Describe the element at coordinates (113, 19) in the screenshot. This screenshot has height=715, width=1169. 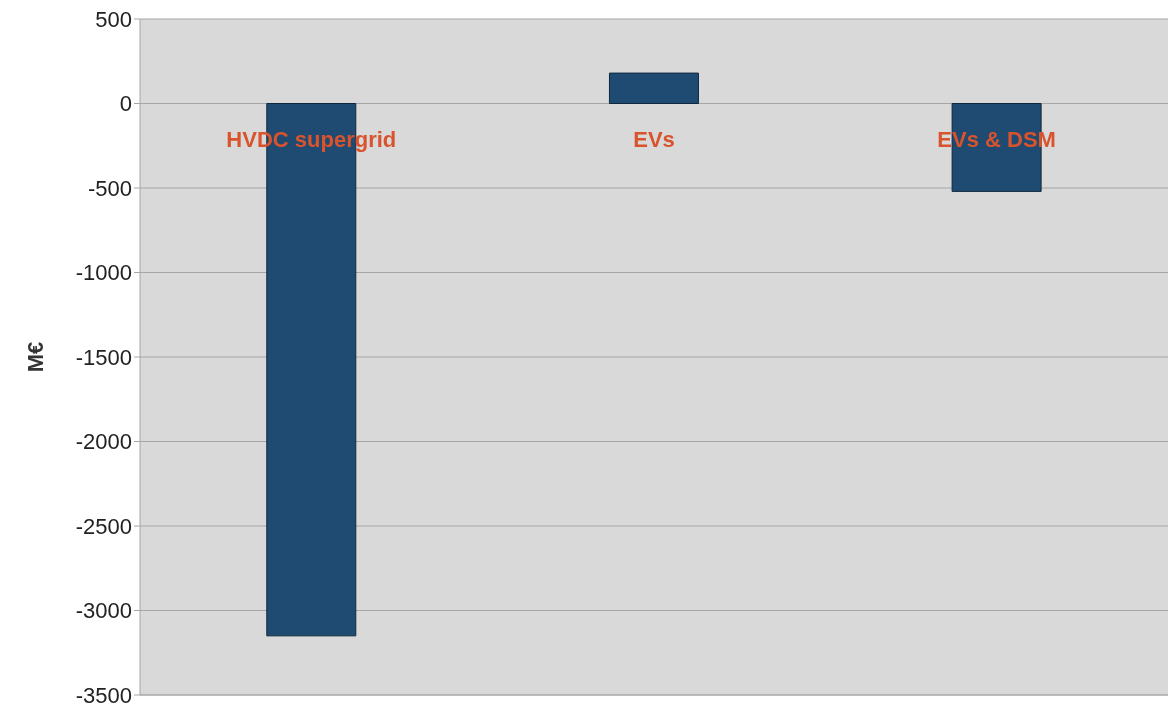
I see `y-tick-label: 500` at that location.